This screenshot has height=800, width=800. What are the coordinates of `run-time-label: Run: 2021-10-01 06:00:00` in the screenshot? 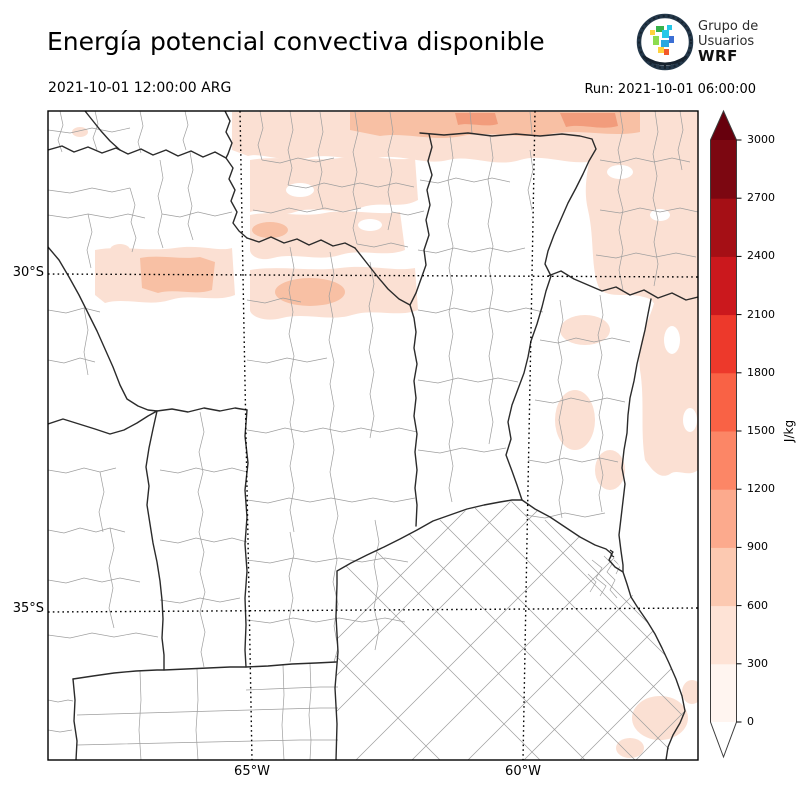 It's located at (670, 89).